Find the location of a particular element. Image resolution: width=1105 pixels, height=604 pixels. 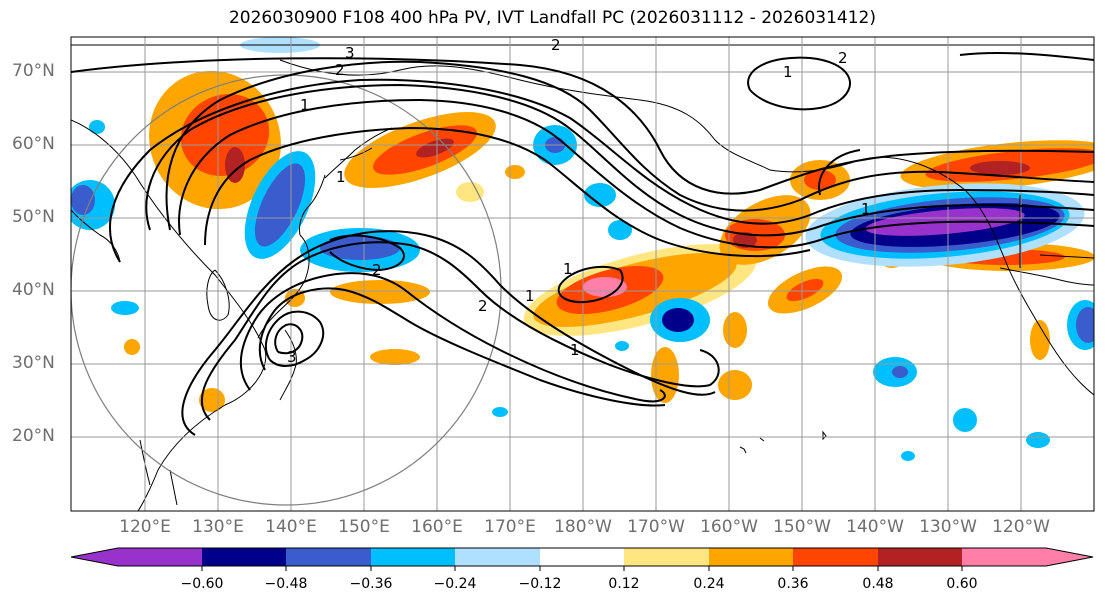

lon-label: 120°W is located at coordinates (1021, 527).